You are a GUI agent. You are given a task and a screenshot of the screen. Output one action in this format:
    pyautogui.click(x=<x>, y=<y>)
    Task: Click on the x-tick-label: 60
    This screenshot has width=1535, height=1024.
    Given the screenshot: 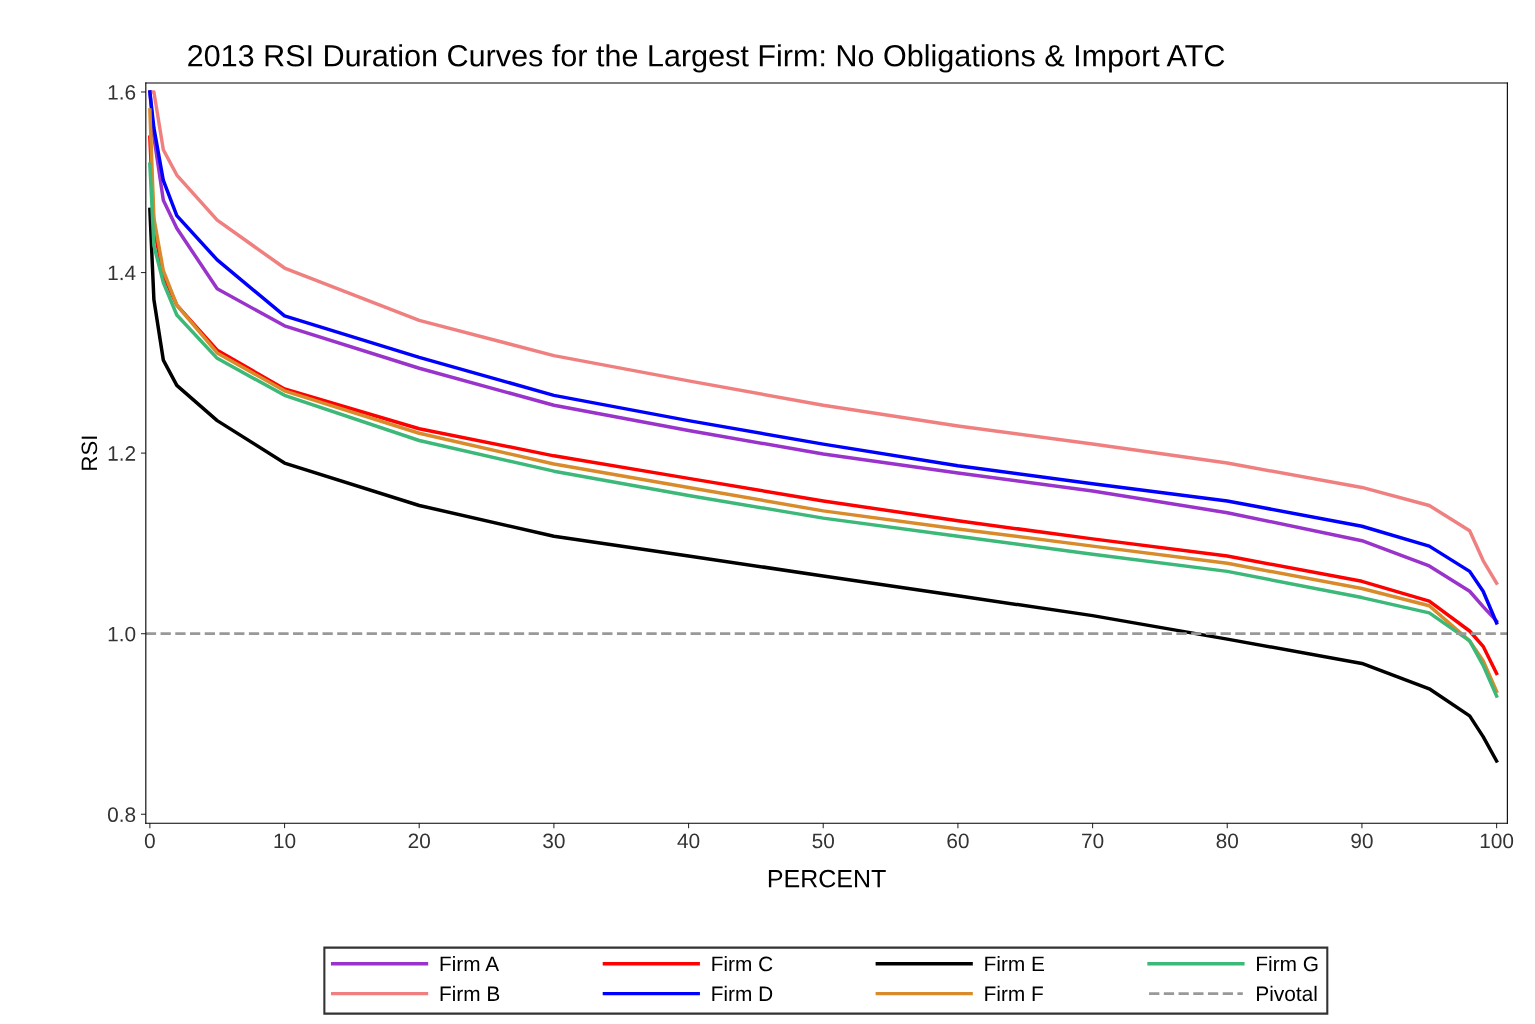 What is the action you would take?
    pyautogui.click(x=958, y=841)
    